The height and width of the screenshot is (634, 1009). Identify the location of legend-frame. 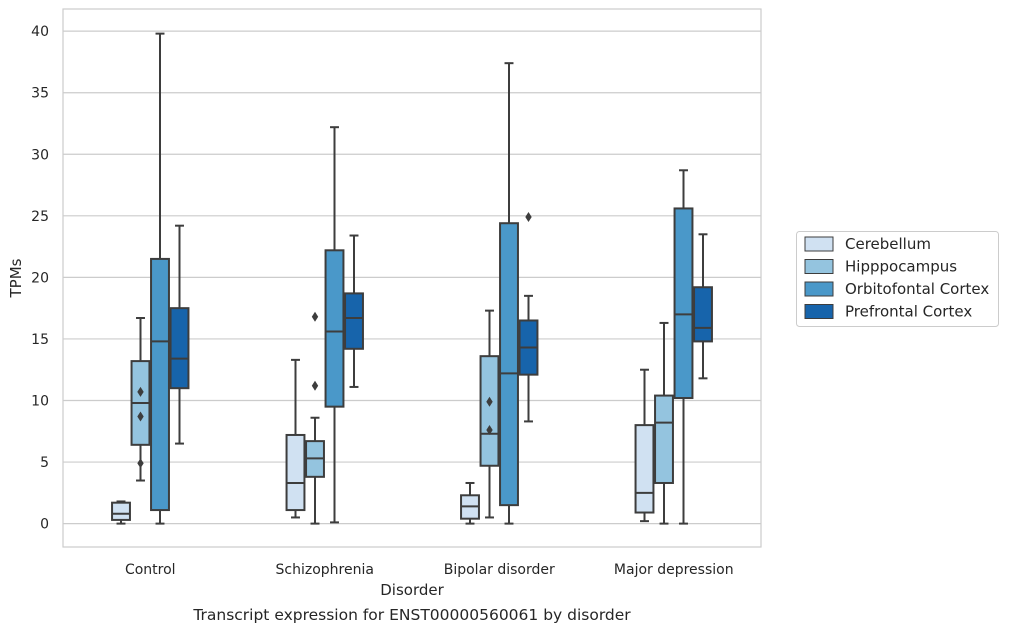
(897, 279).